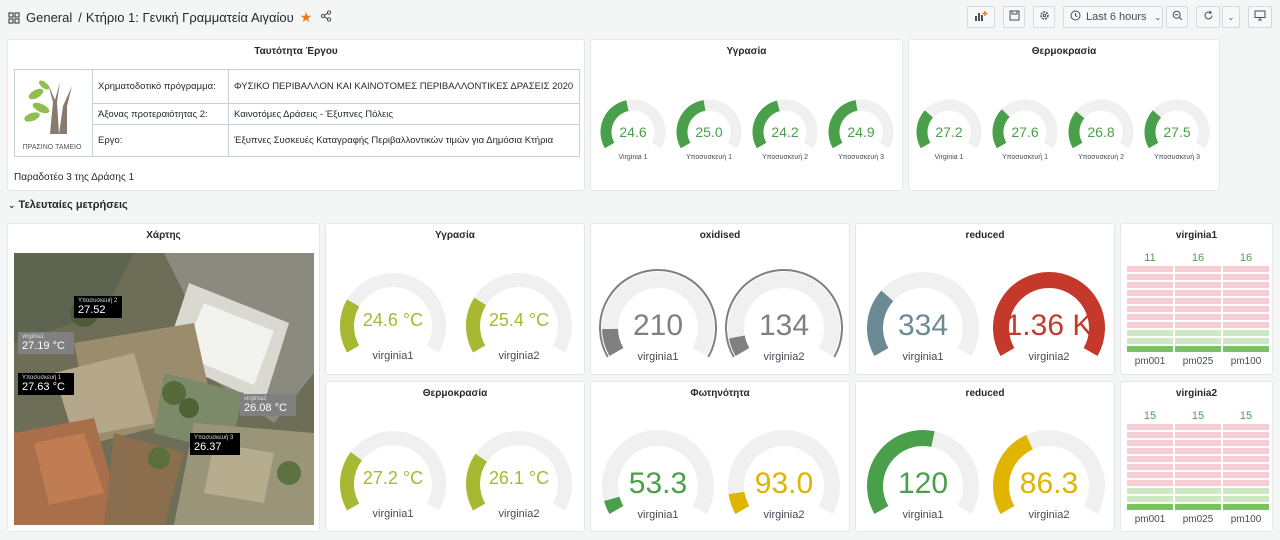 The image size is (1280, 540). I want to click on row-collapse-toggle: ⌄ Τελευταίες μετρήσεις, so click(68, 205).